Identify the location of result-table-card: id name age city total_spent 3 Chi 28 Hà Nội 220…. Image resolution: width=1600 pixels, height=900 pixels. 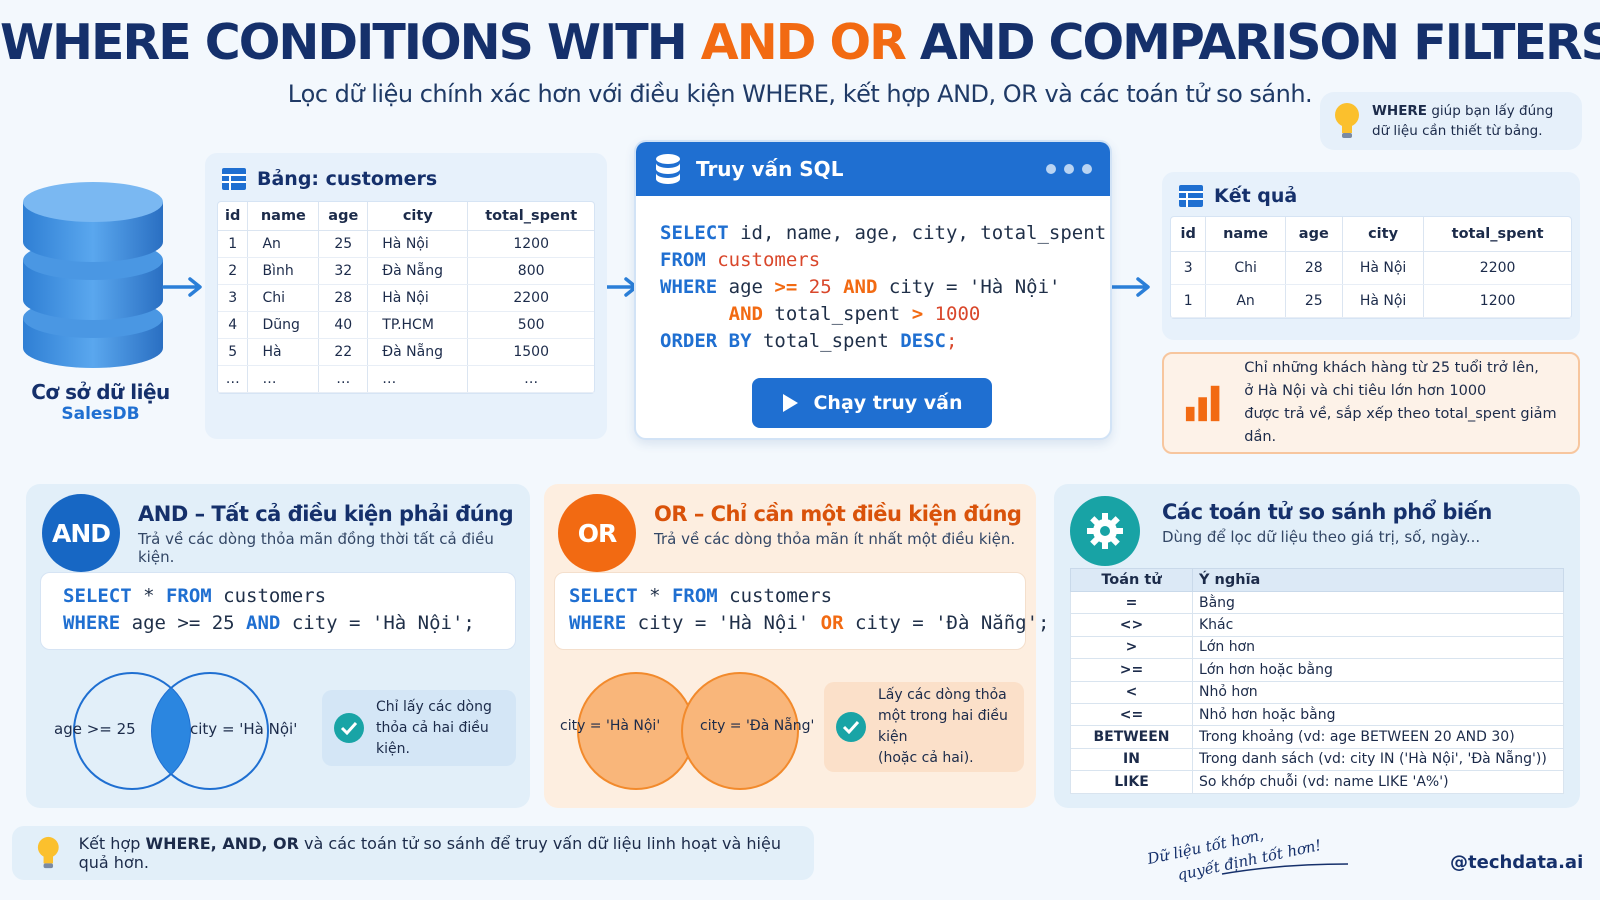
(1371, 267).